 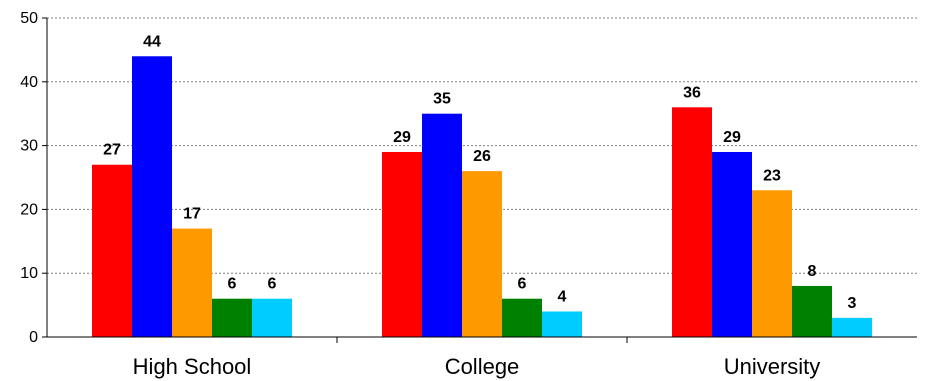 What do you see at coordinates (482, 156) in the screenshot?
I see `data-label: 26` at bounding box center [482, 156].